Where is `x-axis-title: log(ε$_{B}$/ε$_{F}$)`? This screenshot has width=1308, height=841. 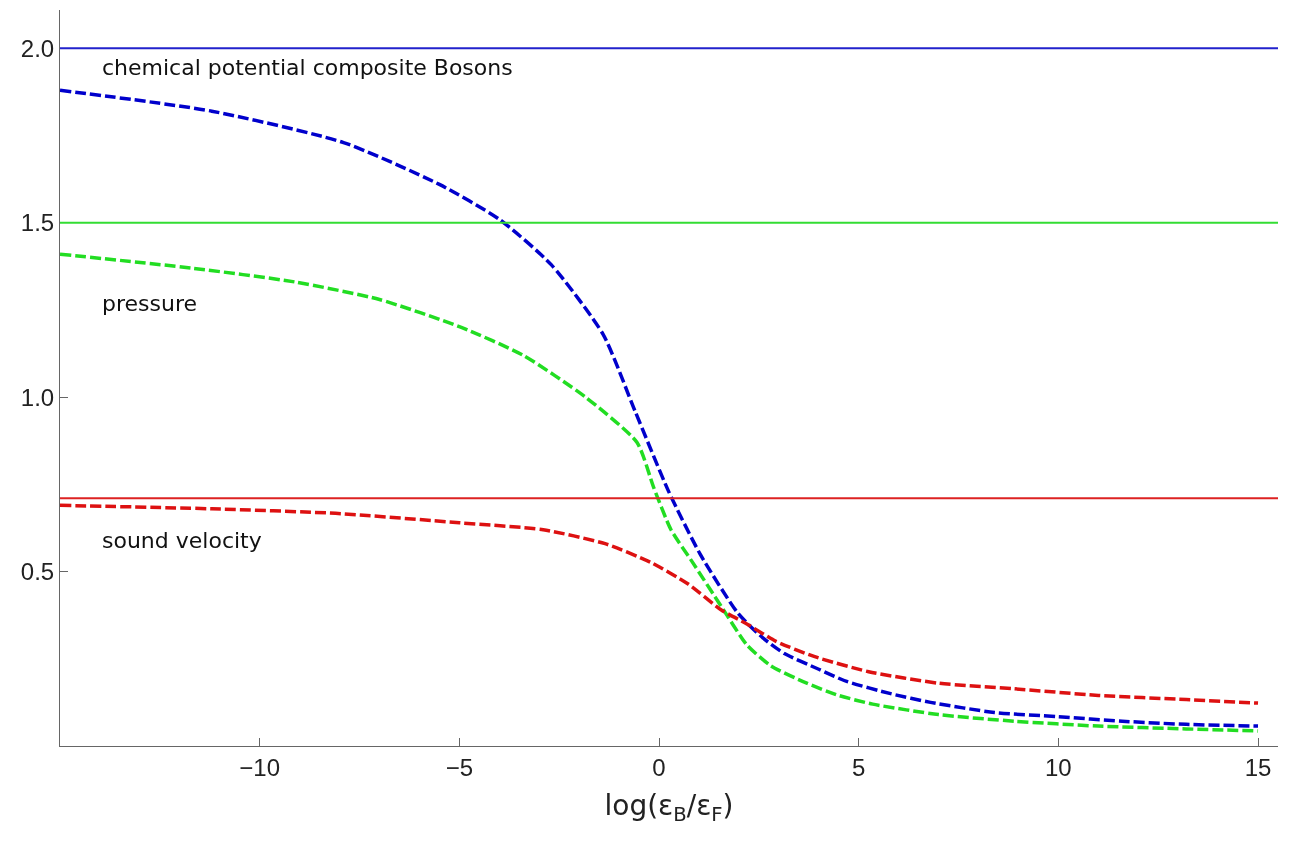
x-axis-title: log(ε$_{B}$/ε$_{F}$) is located at coordinates (669, 807).